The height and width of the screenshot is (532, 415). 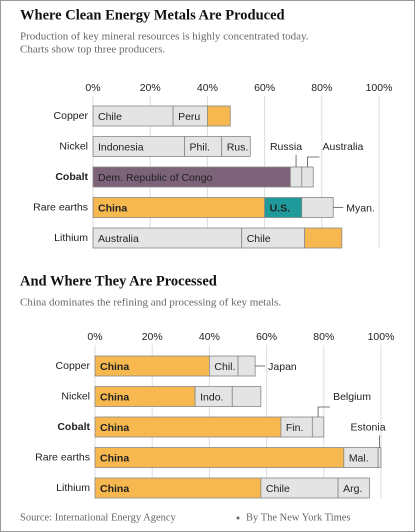 I want to click on segment-label: Indonesia, so click(x=121, y=147).